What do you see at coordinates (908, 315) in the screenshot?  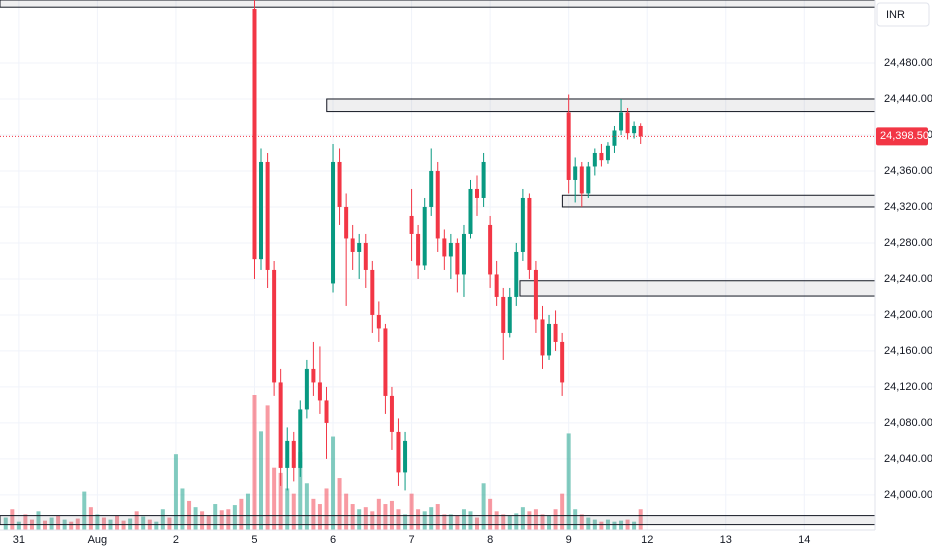 I see `y-tick-label: 24,200.00` at bounding box center [908, 315].